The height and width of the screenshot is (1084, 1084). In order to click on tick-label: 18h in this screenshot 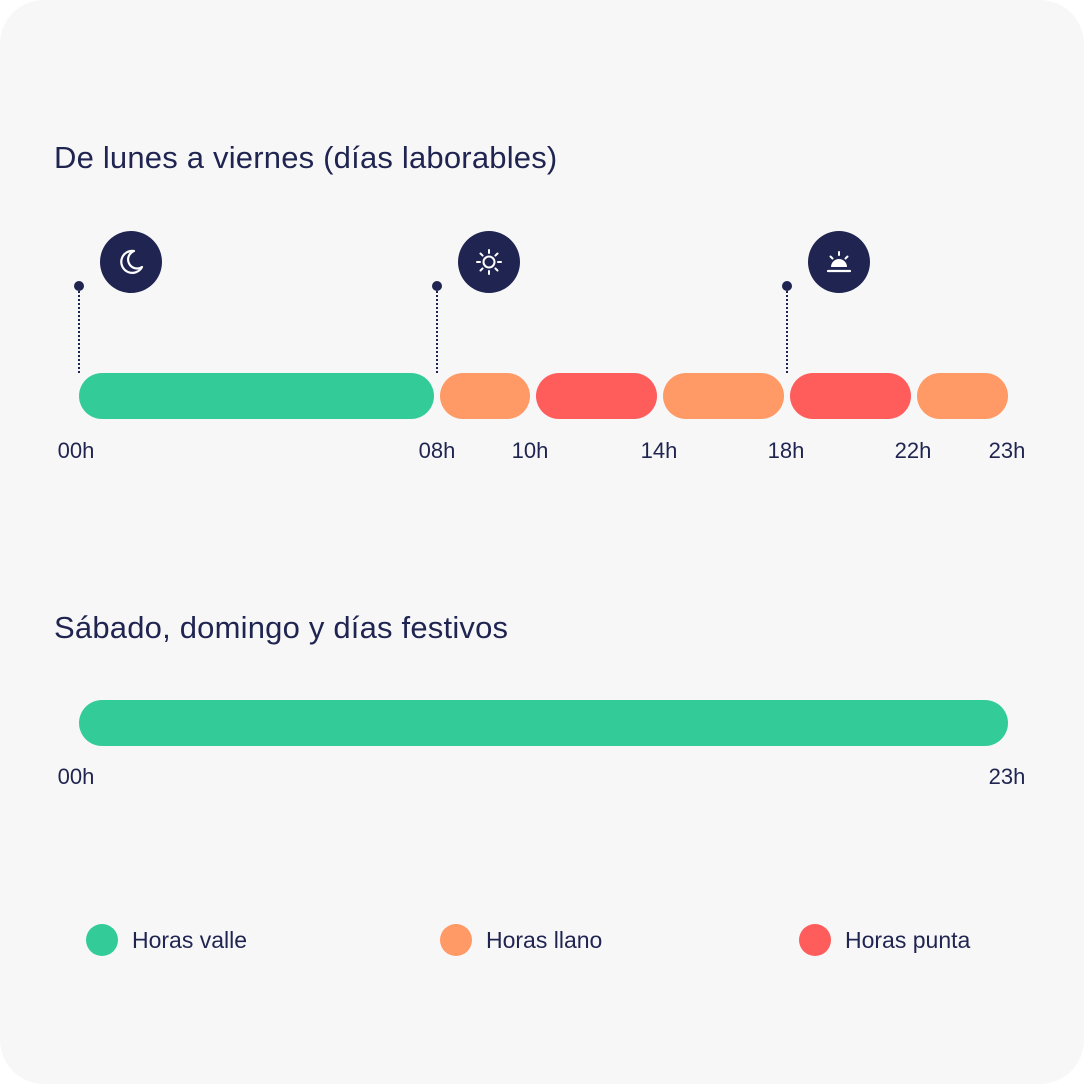, I will do `click(786, 450)`.